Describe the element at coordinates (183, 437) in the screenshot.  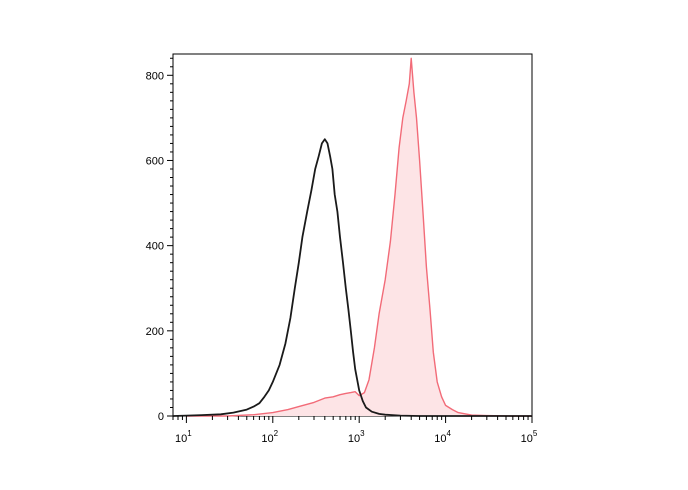
I see `x-tick-label: 10¹` at that location.